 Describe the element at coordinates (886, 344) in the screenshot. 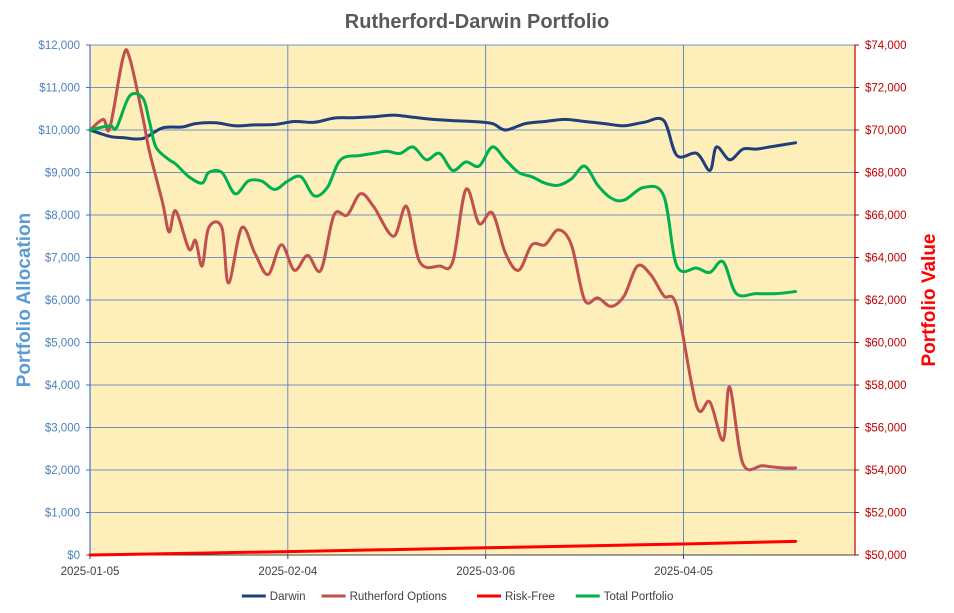

I see `y-tick-label-right: $60,000` at that location.